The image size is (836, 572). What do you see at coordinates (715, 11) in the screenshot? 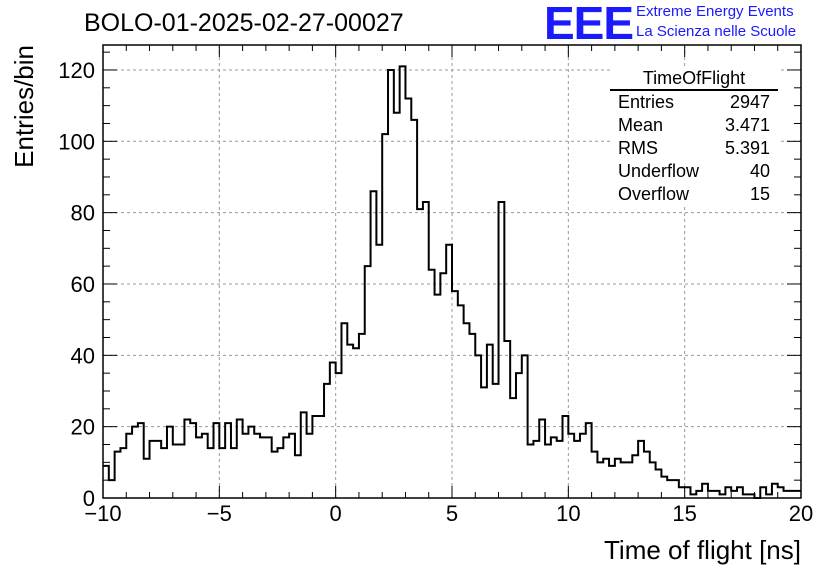
I see `brand-line-1: Extreme Energy Events` at bounding box center [715, 11].